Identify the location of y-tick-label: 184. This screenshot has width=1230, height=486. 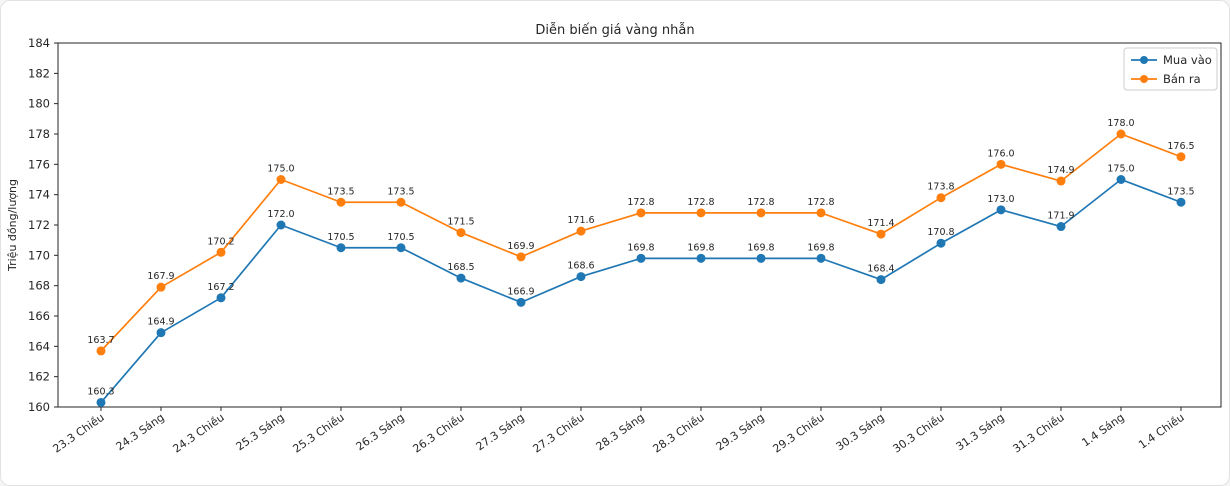
(39, 43).